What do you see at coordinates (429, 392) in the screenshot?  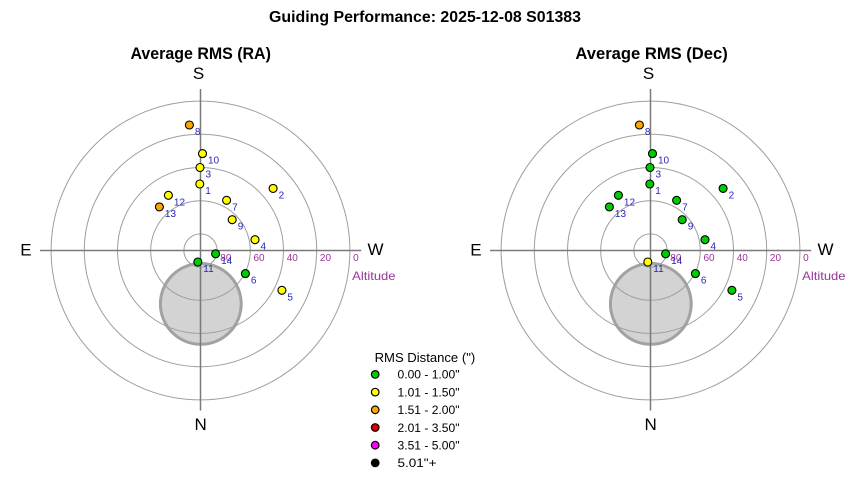 I see `svg-text: 1.01 - 1.50"` at bounding box center [429, 392].